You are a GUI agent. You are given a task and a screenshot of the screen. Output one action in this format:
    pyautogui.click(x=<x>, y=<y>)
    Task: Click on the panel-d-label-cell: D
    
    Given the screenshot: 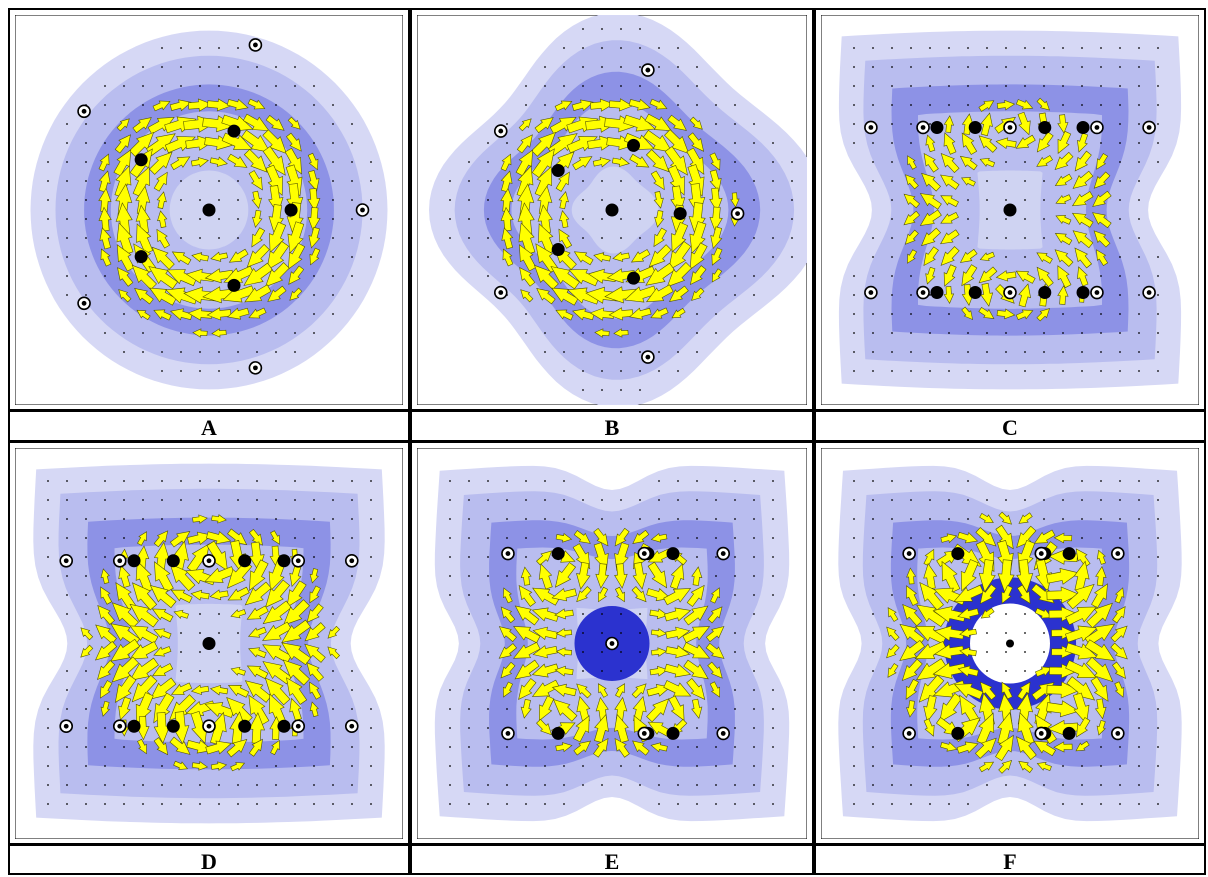 What is the action you would take?
    pyautogui.click(x=209, y=859)
    